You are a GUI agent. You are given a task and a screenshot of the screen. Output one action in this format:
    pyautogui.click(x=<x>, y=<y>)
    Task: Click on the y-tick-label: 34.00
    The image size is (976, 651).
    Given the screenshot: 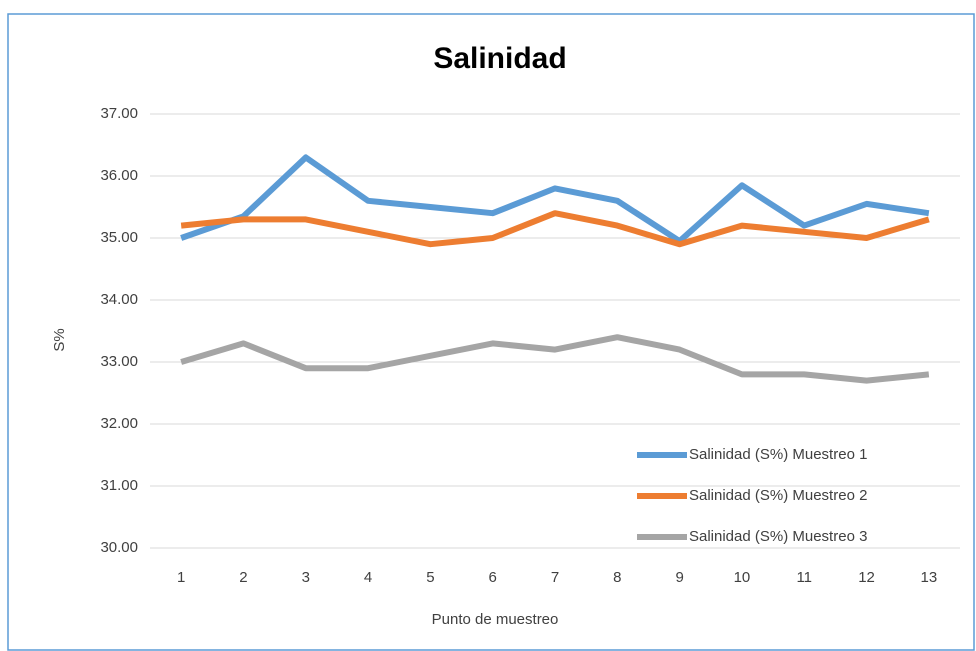 What is the action you would take?
    pyautogui.click(x=119, y=299)
    